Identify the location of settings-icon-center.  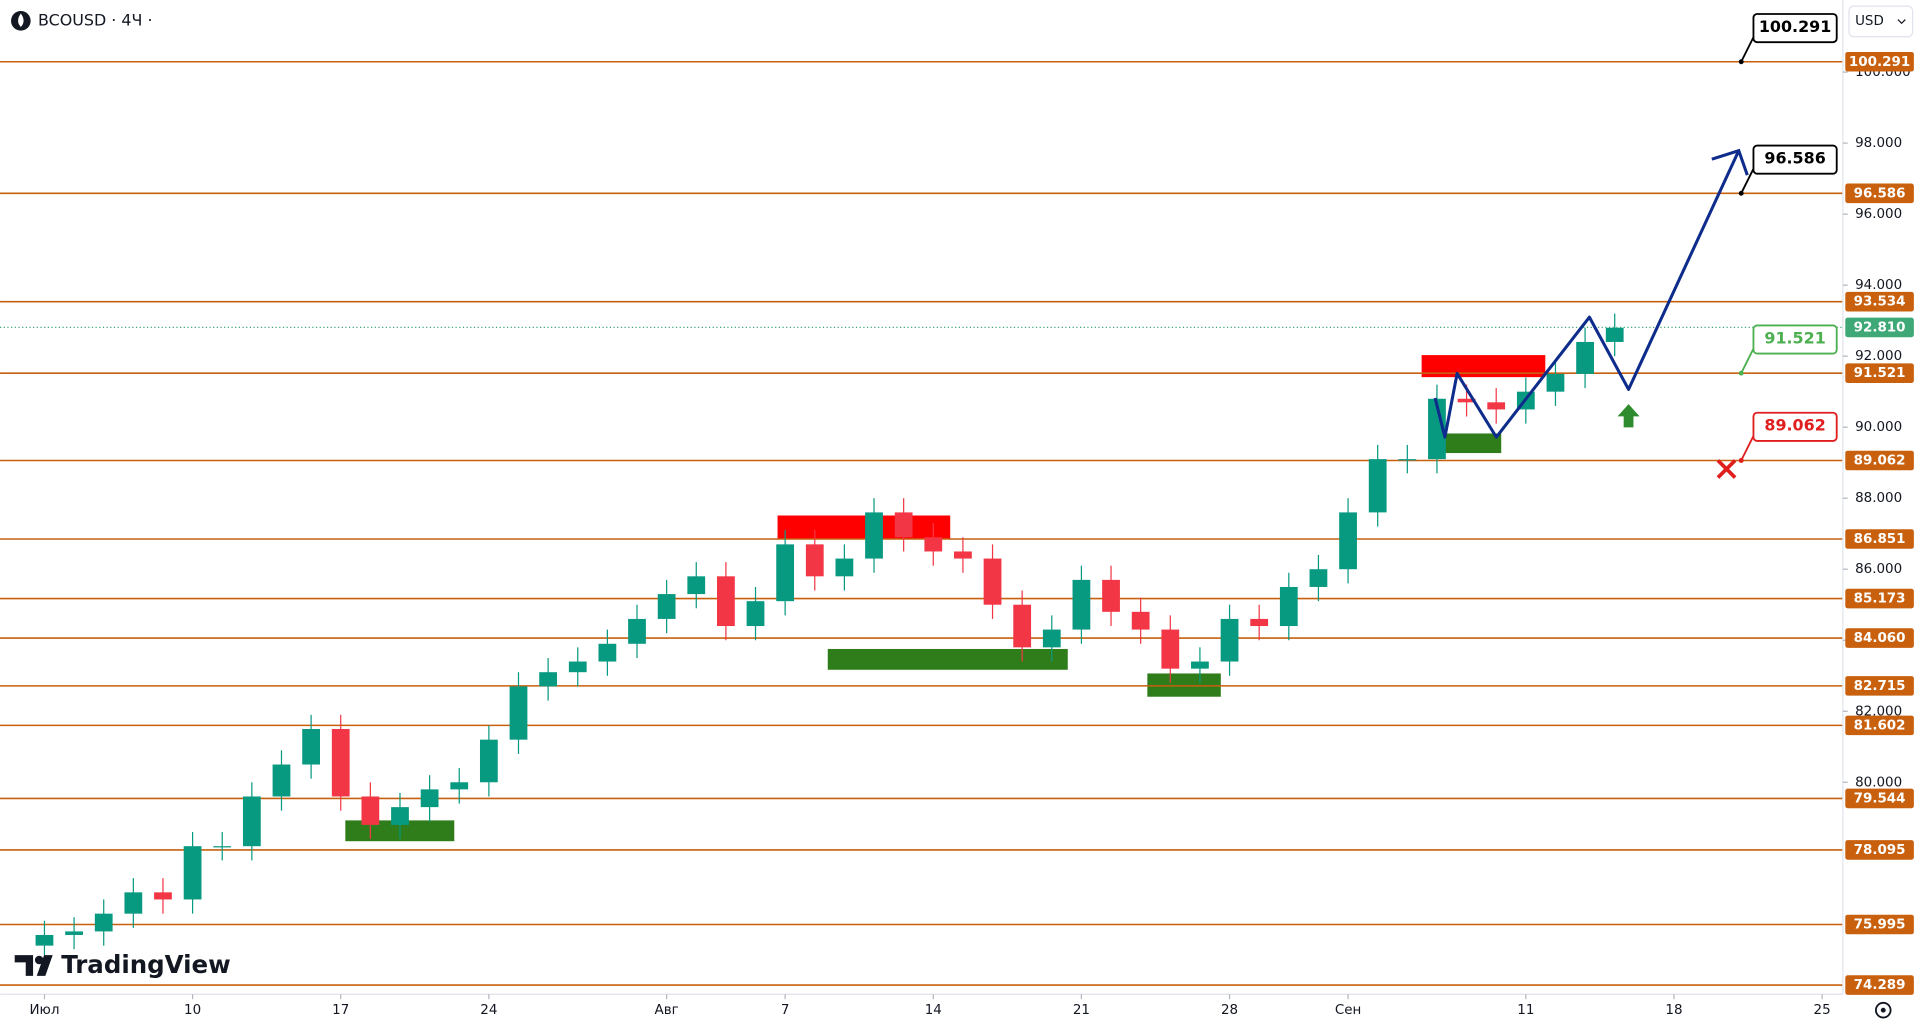
(1883, 1010).